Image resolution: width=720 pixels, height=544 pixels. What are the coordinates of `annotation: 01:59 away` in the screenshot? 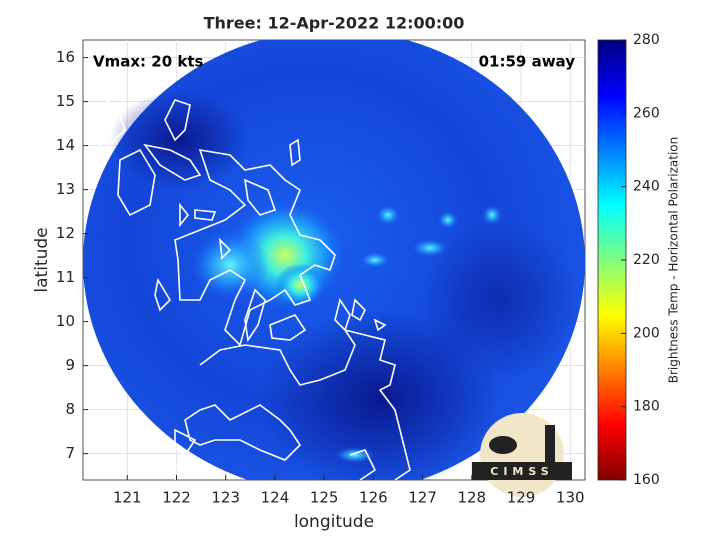 It's located at (527, 62).